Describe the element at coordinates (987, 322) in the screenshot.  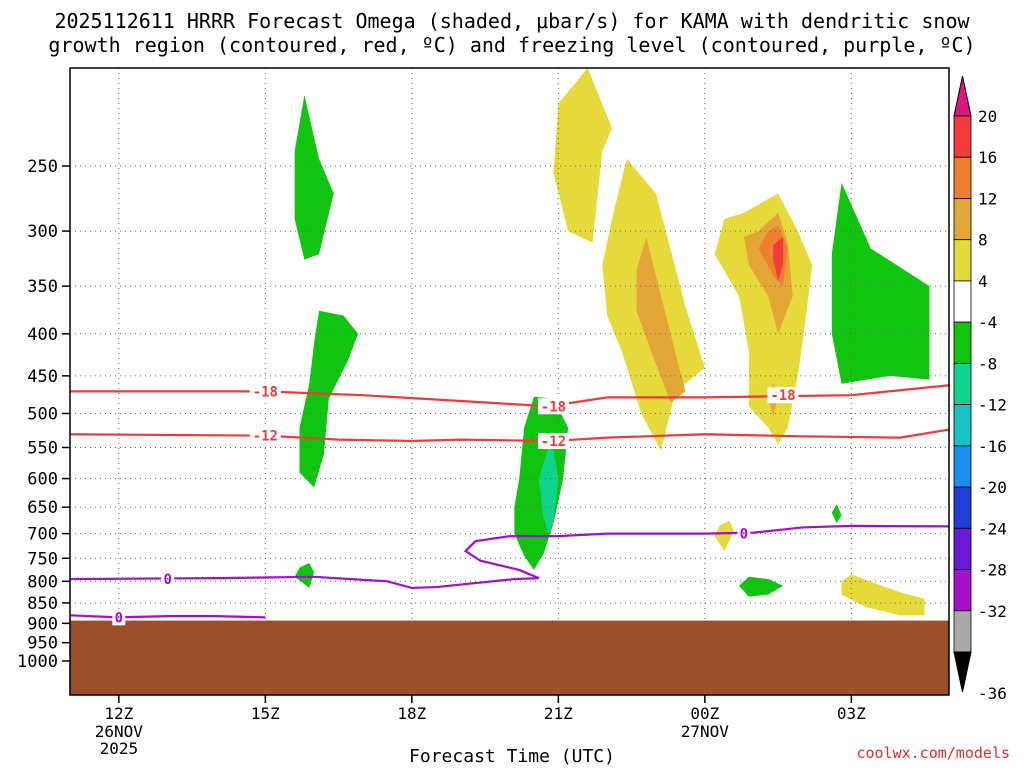
I see `colorbar-label: -4` at that location.